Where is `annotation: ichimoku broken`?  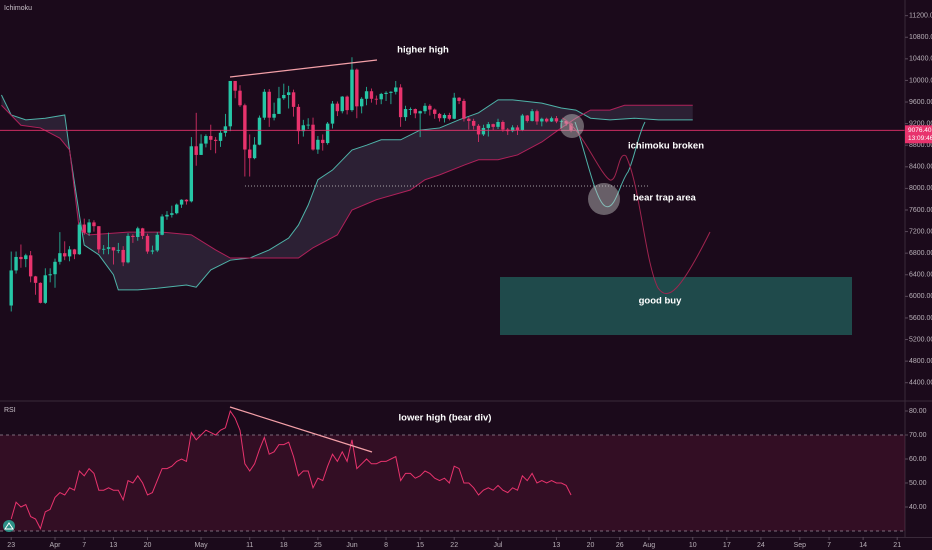
annotation: ichimoku broken is located at coordinates (666, 146).